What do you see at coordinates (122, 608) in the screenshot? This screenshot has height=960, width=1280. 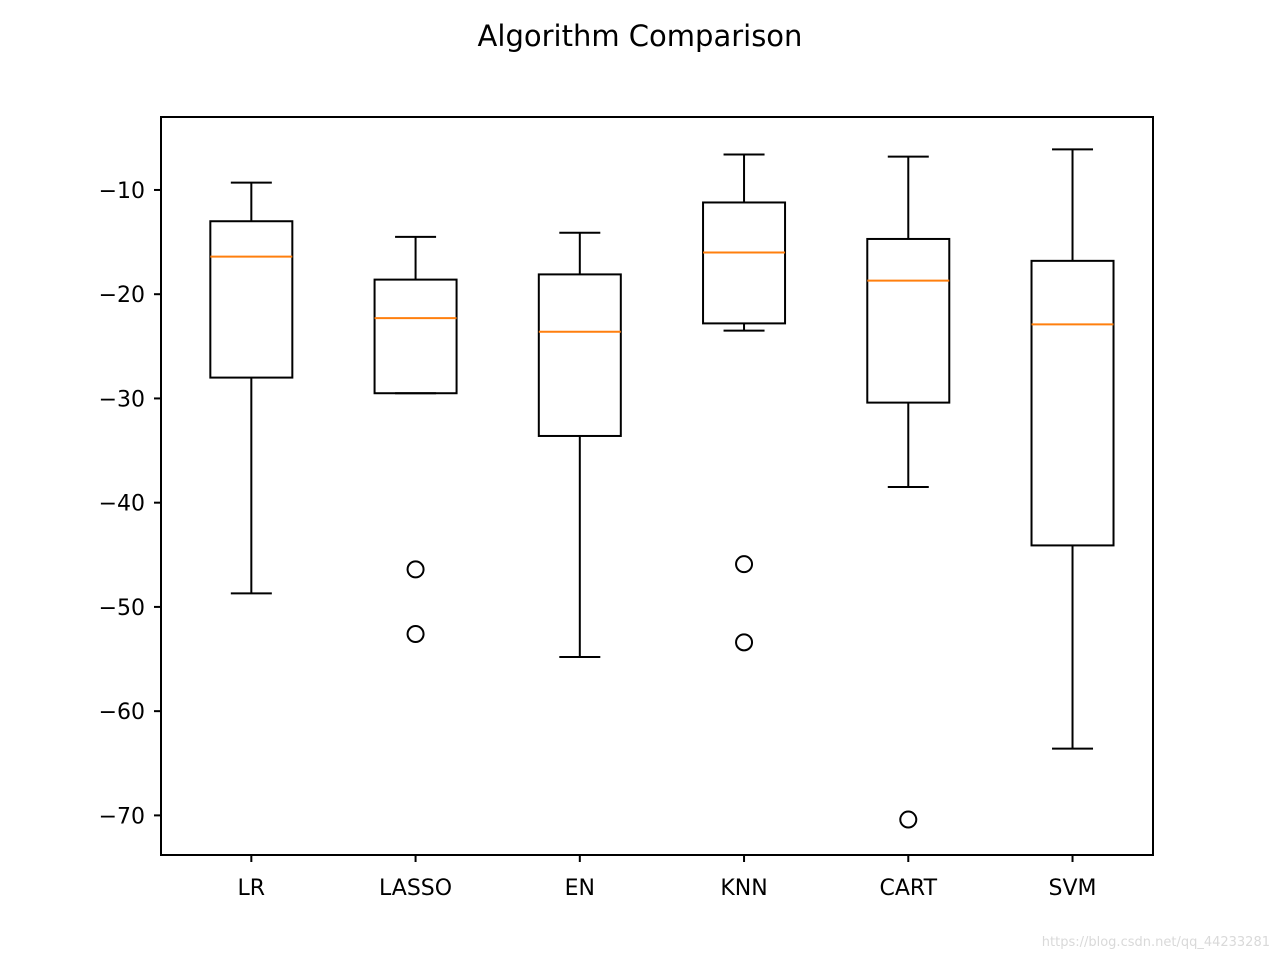 I see `y-tick-label: −50` at bounding box center [122, 608].